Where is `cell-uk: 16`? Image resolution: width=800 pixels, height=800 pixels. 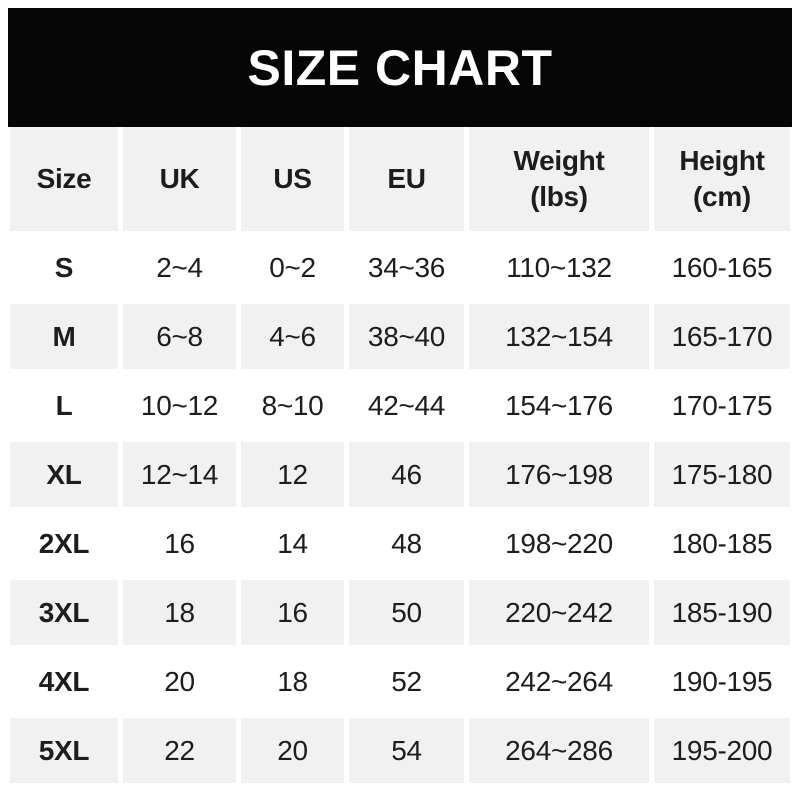
cell-uk: 16 is located at coordinates (179, 543).